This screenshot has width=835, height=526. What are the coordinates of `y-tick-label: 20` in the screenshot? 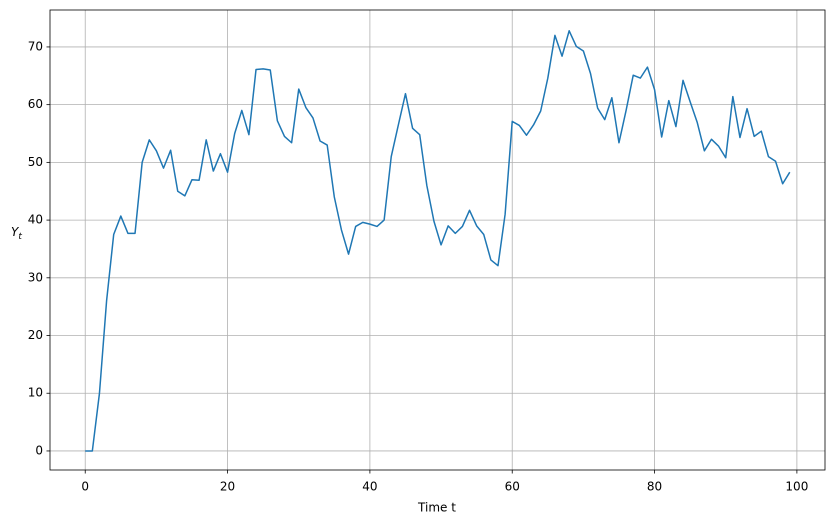 It's located at (35, 335).